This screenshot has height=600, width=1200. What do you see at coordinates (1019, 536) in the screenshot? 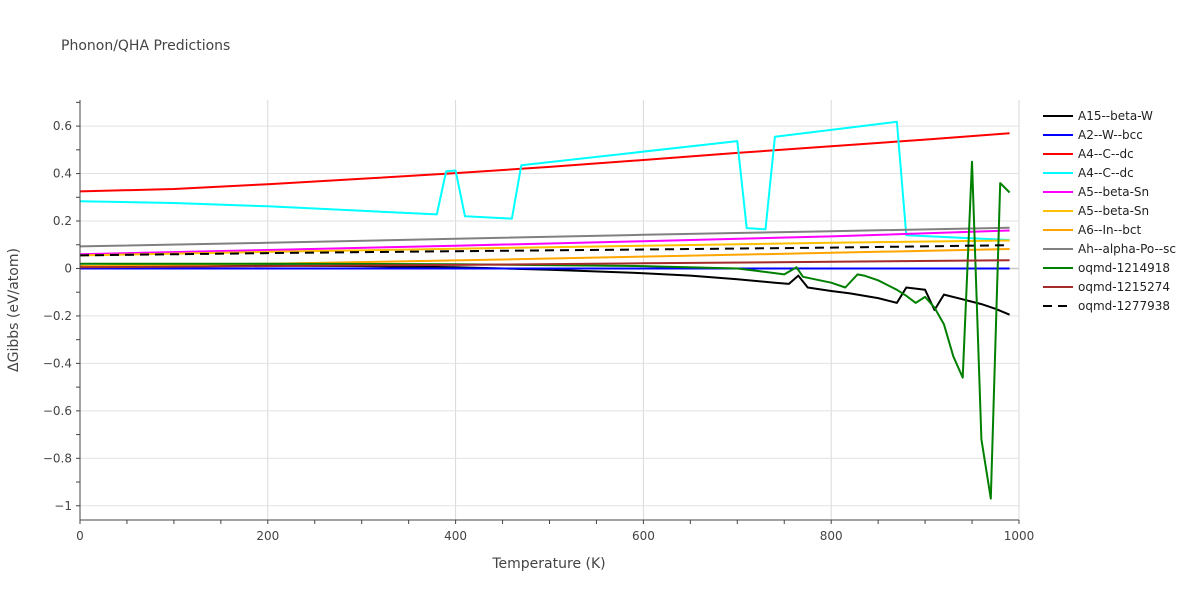
I see `x-tick-label: 1000` at bounding box center [1019, 536].